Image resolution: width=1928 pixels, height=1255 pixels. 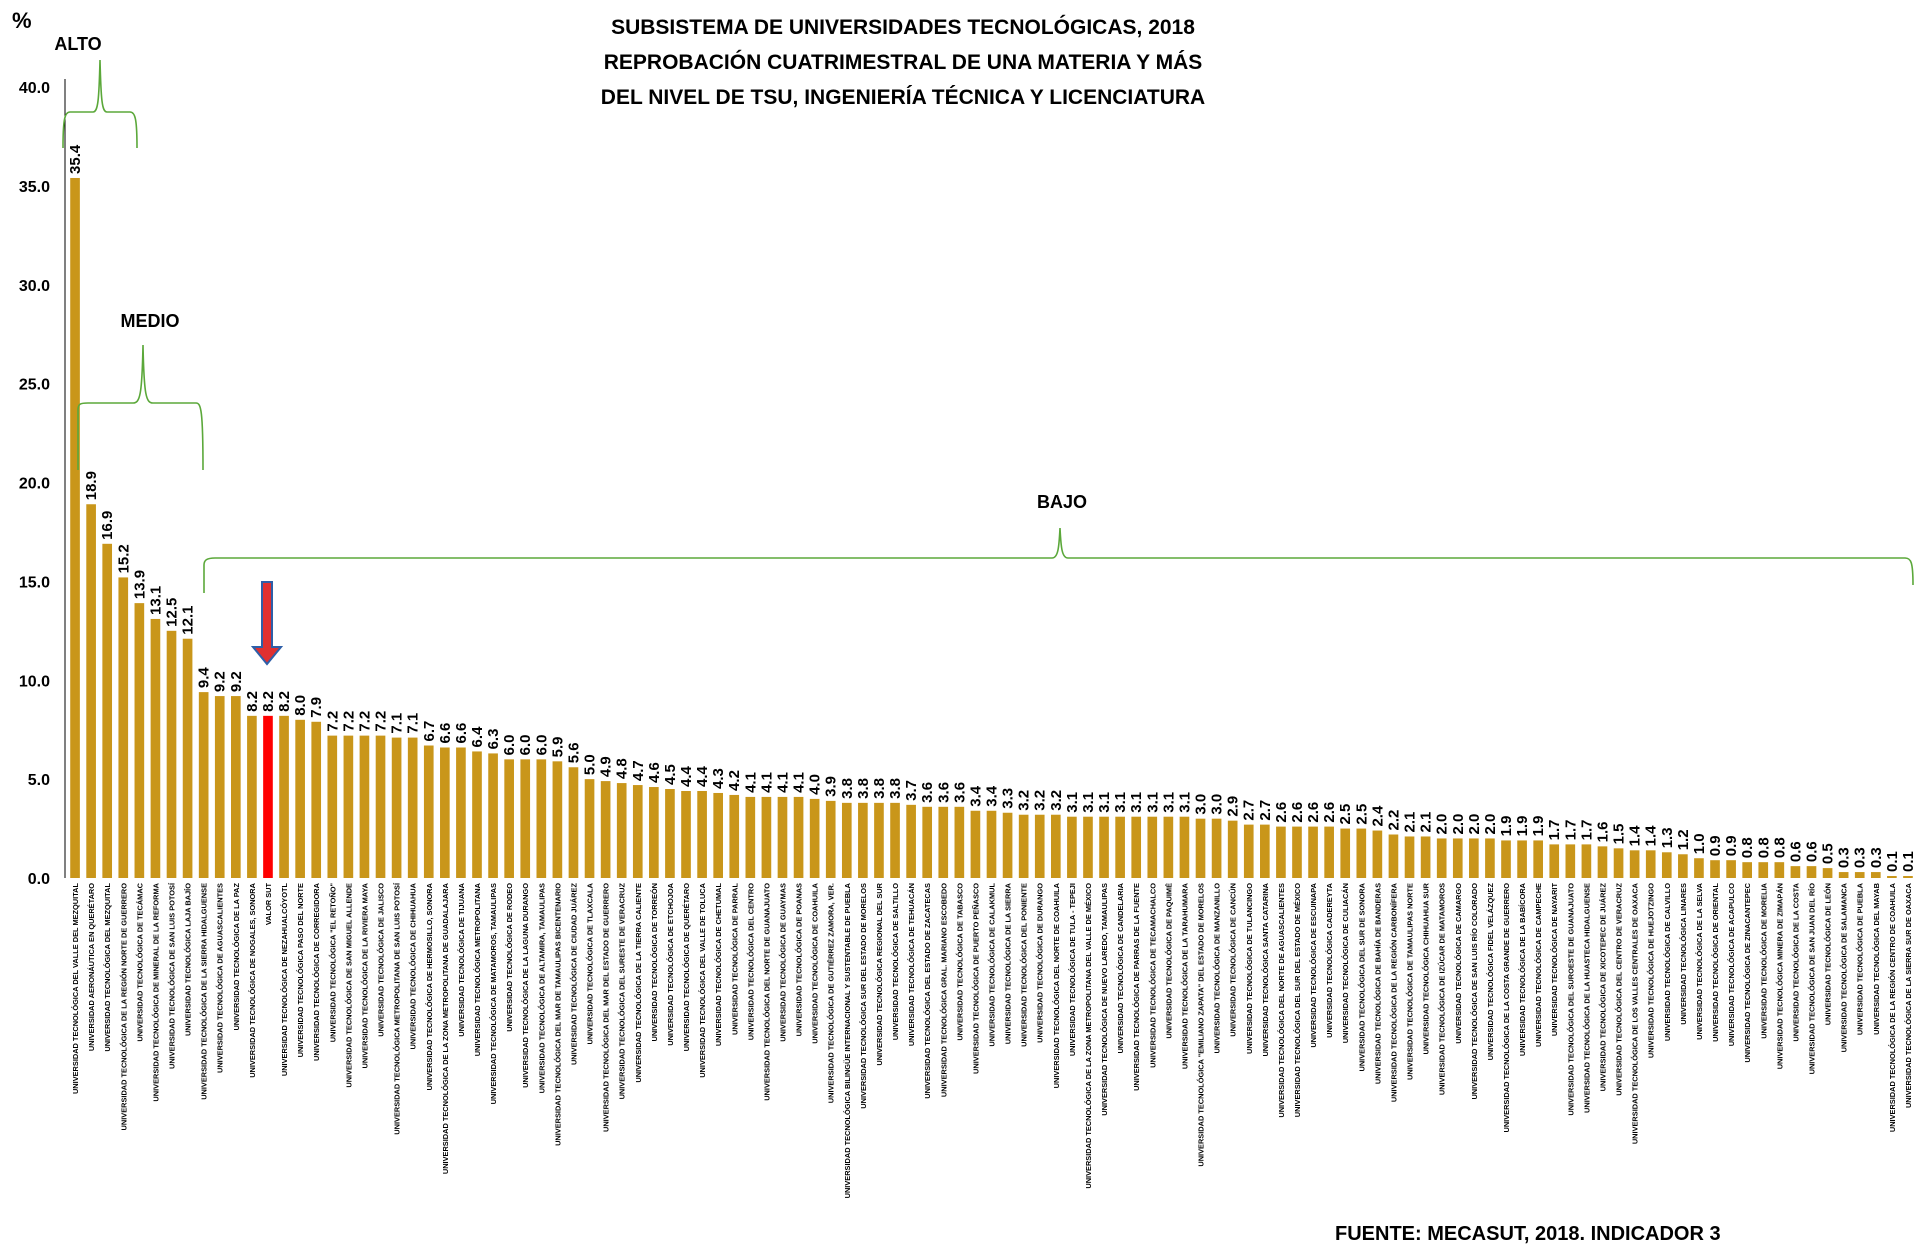 What do you see at coordinates (1345, 963) in the screenshot?
I see `category-label: UNIVERSIDAD TECNOLÓGICA DE CULIACÁN` at bounding box center [1345, 963].